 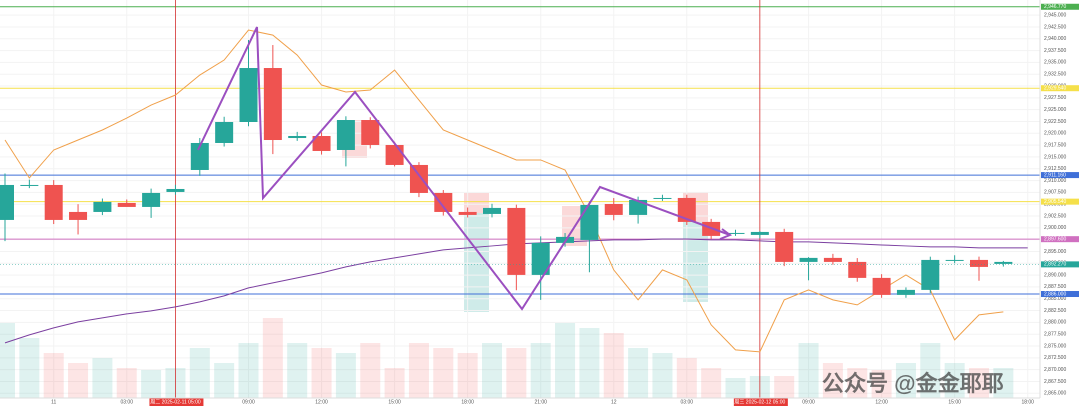 I want to click on y-tick-label: 2,910.000, so click(x=1055, y=181).